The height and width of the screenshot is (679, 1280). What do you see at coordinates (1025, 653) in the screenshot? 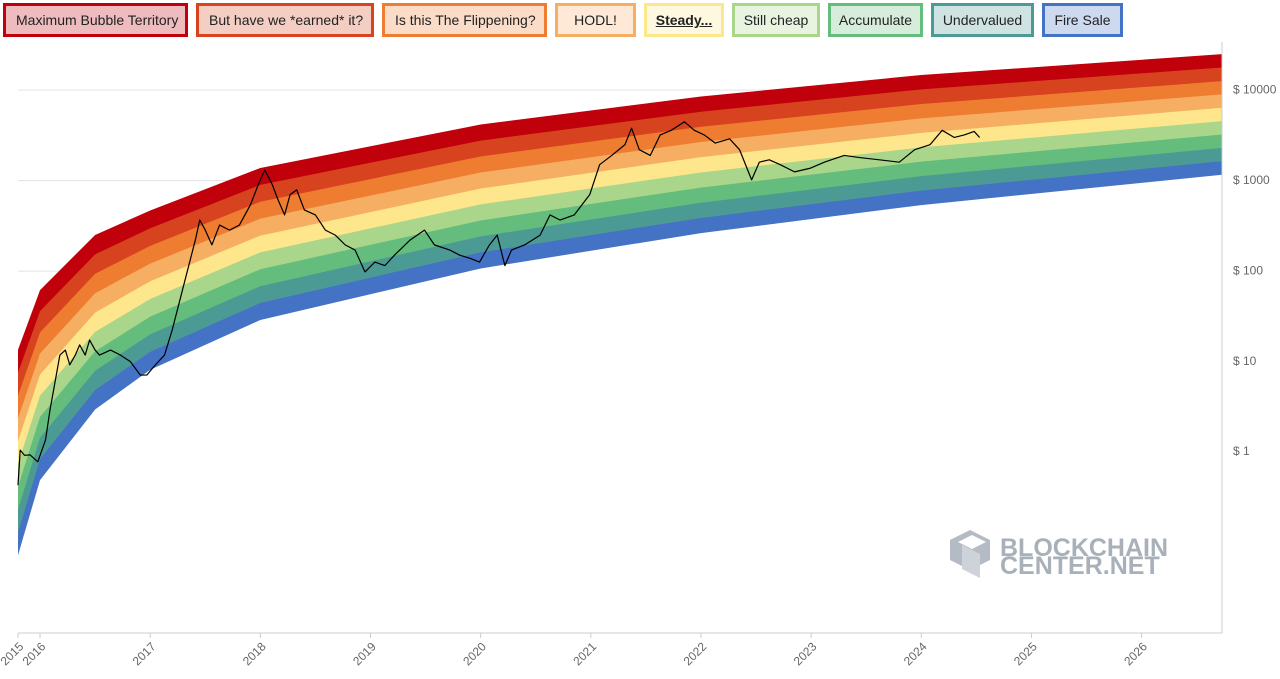
I see `x-tick-label: 2025` at bounding box center [1025, 653].